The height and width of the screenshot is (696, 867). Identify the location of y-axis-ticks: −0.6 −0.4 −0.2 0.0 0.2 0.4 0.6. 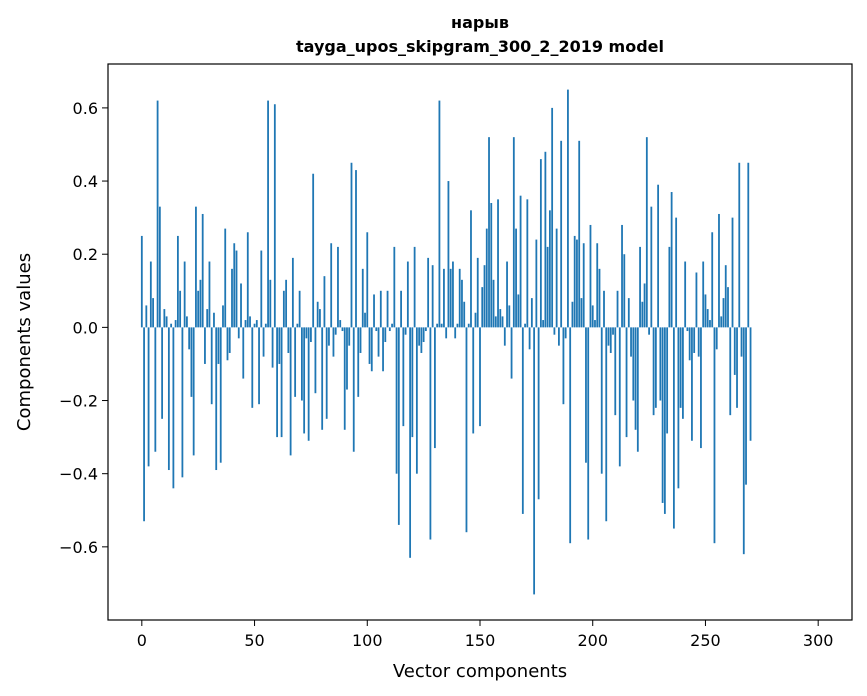
(83, 328).